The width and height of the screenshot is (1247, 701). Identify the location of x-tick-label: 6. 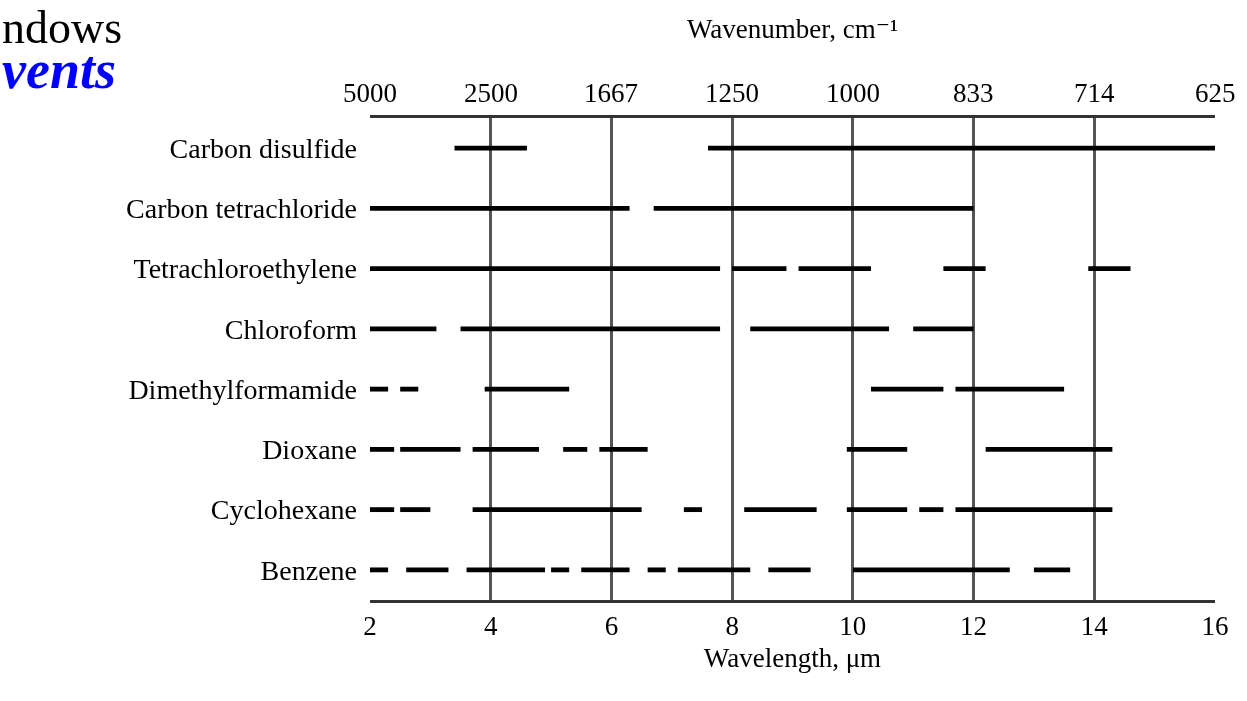
(611, 626).